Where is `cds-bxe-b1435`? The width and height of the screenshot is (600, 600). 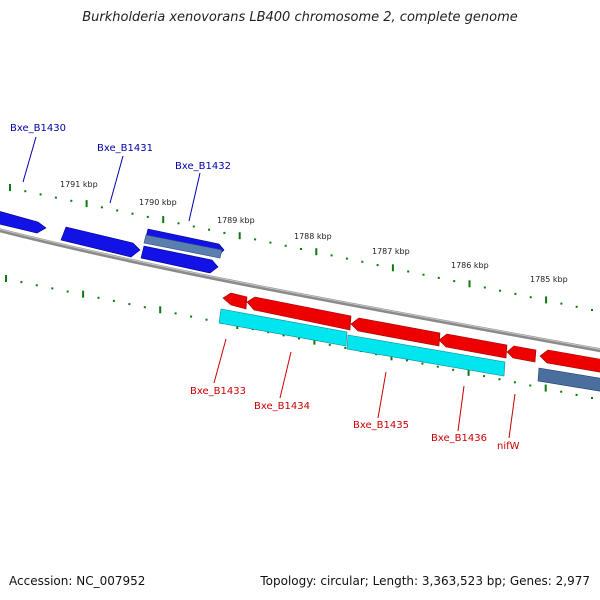
cds-bxe-b1435 is located at coordinates (426, 355).